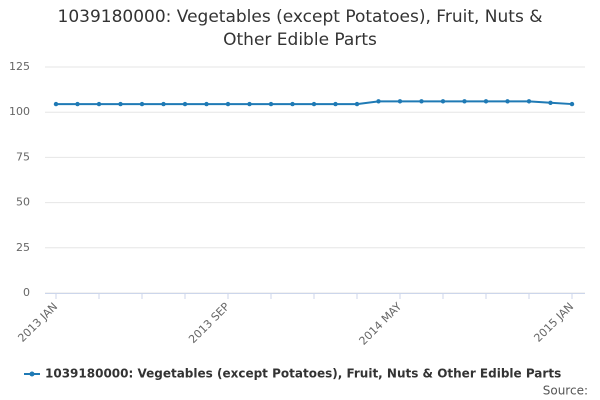 The height and width of the screenshot is (400, 600). Describe the element at coordinates (23, 247) in the screenshot. I see `y-tick-label: 25` at that location.